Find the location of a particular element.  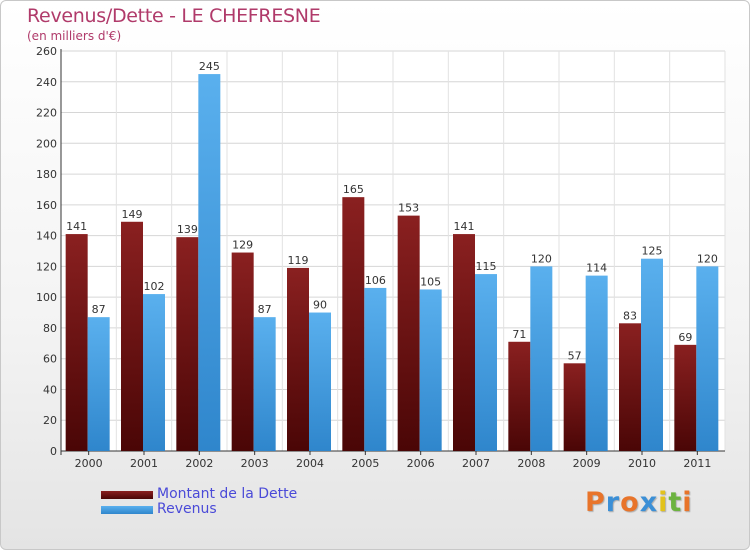

data-label: 71 is located at coordinates (519, 334).